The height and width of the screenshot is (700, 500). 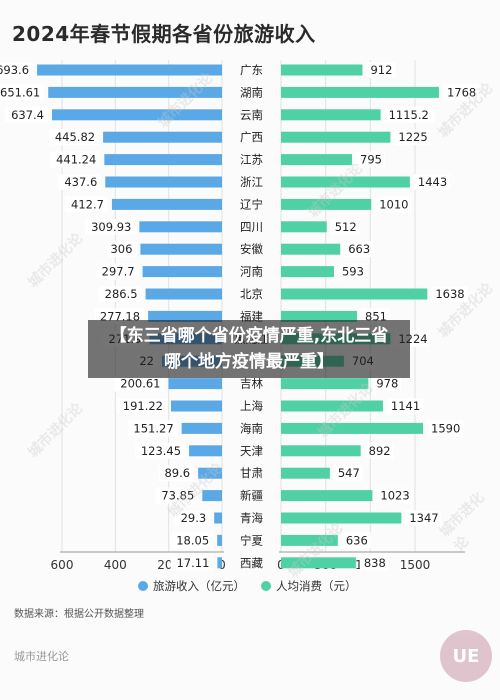 I want to click on province-label: 浙江, so click(x=251, y=182).